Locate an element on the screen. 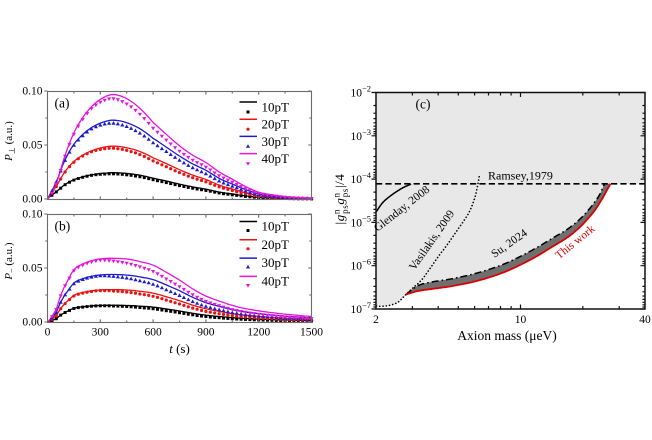 This screenshot has width=652, height=440. svg-text: Axion mass (μeV) is located at coordinates (506, 335).